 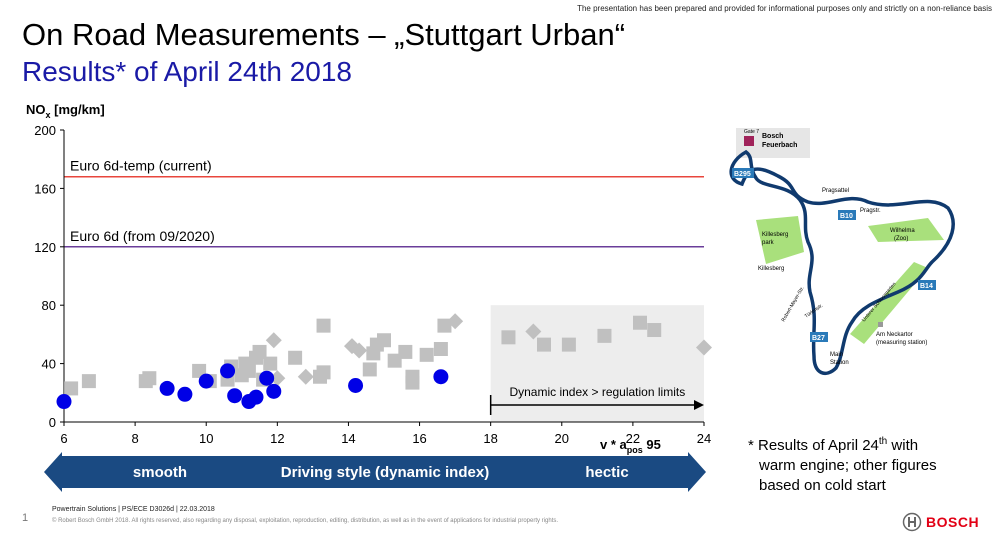 I want to click on place-zoo: (Zoo), so click(x=901, y=239).